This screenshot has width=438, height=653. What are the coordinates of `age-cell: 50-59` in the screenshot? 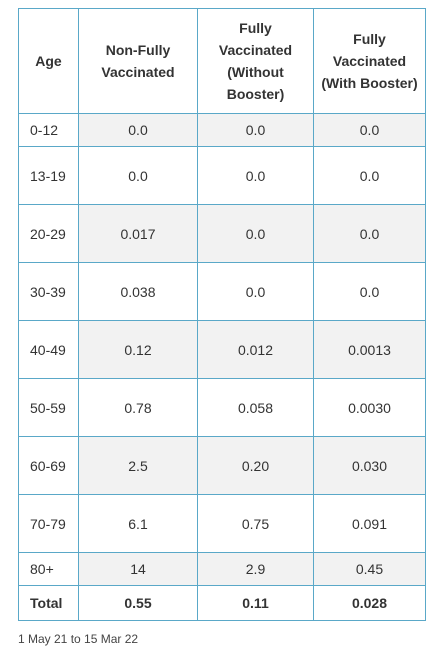 It's located at (48, 407).